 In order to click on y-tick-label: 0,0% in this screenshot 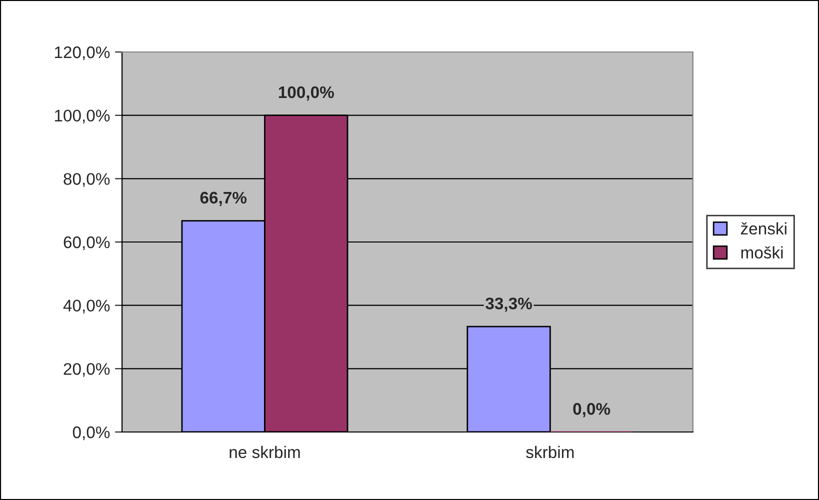, I will do `click(91, 433)`.